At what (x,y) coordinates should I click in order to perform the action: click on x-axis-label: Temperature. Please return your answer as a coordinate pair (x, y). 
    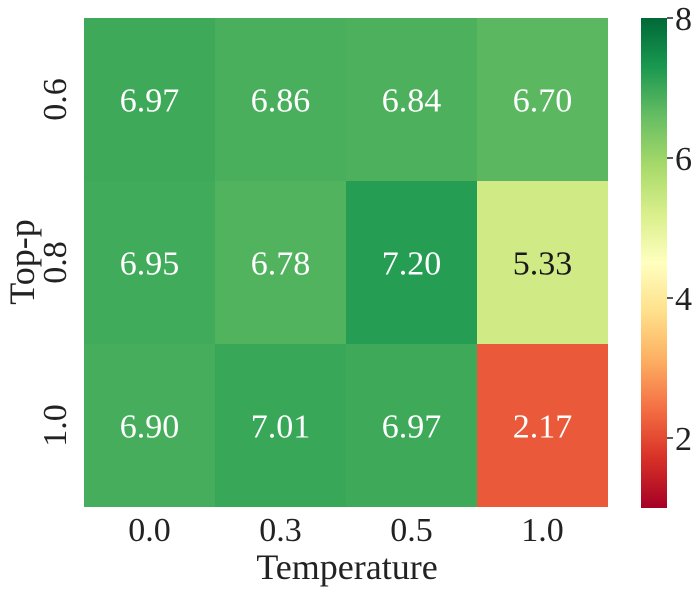
    Looking at the image, I should click on (346, 567).